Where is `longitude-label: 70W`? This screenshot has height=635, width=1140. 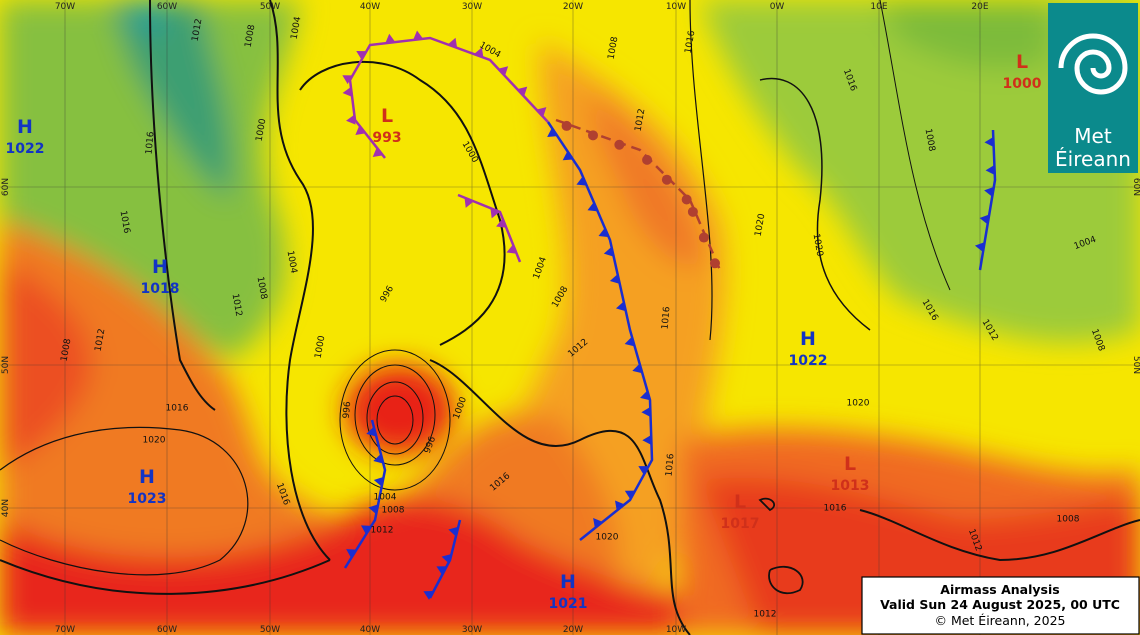 longitude-label: 70W is located at coordinates (65, 630).